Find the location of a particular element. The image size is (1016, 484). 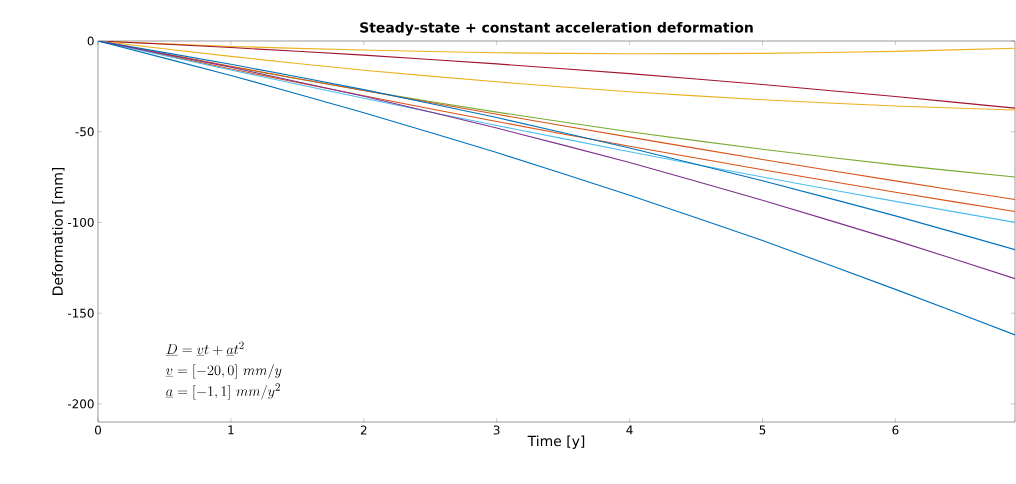

y-tick-label: -100 is located at coordinates (80, 222).